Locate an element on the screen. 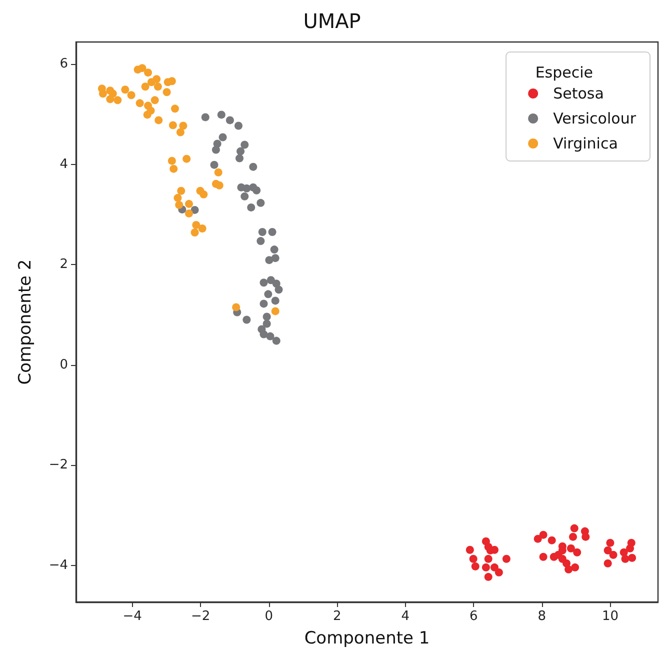  y-tick-label: 6 is located at coordinates (64, 64).